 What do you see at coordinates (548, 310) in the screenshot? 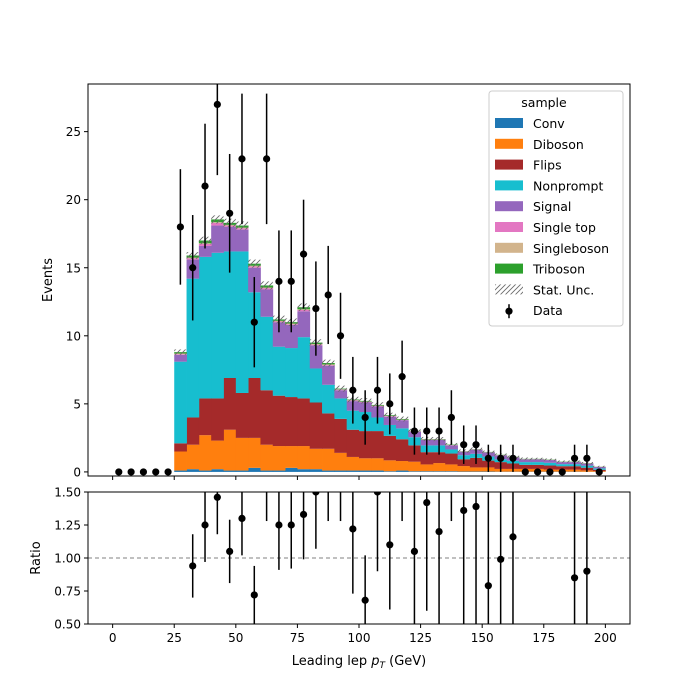
I see `legend-label: Data` at bounding box center [548, 310].